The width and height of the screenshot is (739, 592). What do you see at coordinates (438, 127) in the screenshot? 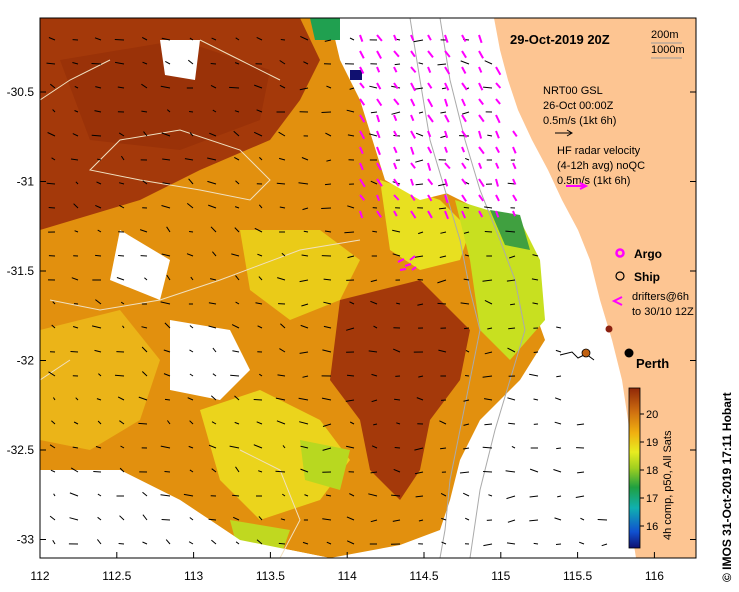
I see `hf-radar-arrows` at bounding box center [438, 127].